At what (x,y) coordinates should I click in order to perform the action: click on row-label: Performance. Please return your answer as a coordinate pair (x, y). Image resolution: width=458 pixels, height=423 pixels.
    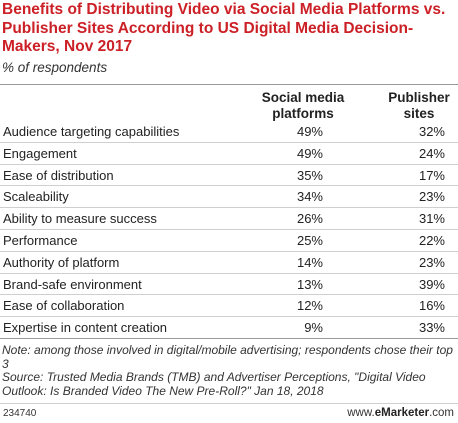
    Looking at the image, I should click on (40, 240).